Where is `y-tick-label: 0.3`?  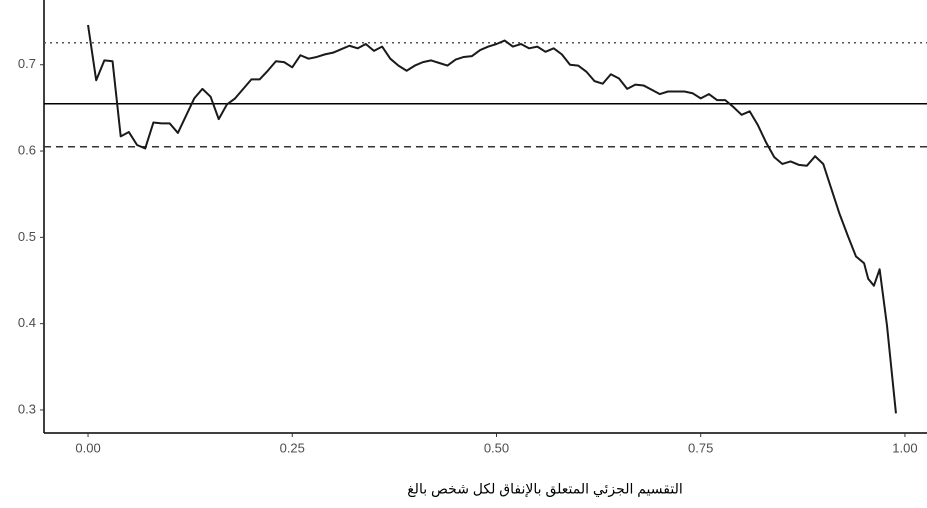
y-tick-label: 0.3 is located at coordinates (27, 408).